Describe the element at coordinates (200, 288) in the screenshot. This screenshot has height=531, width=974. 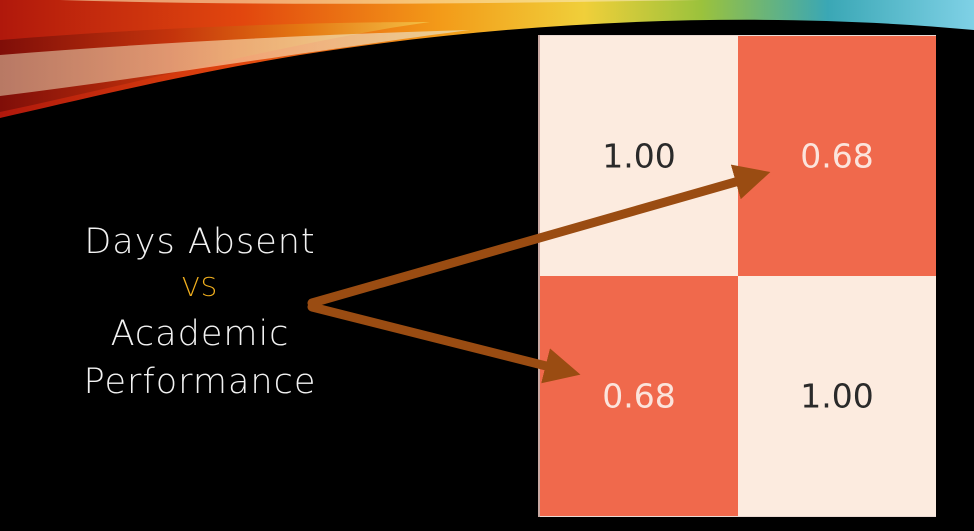
I see `label-vs: VS` at that location.